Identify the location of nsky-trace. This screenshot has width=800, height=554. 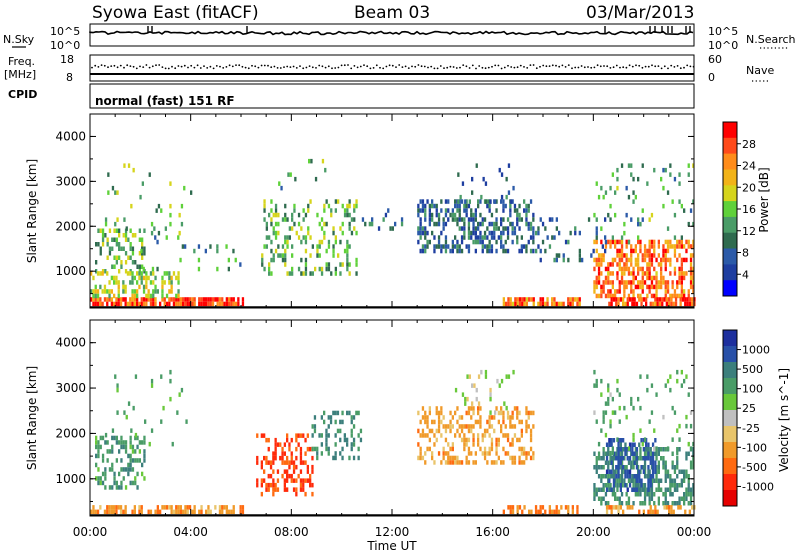
(391, 33).